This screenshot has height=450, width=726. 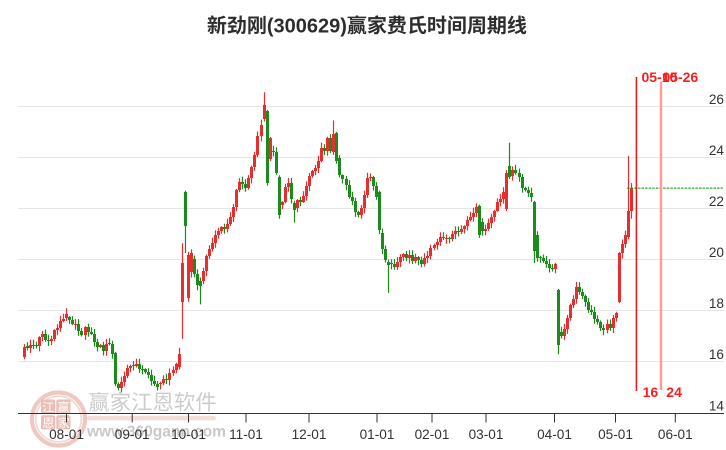 What do you see at coordinates (66, 434) in the screenshot?
I see `svg-text: 08-01` at bounding box center [66, 434].